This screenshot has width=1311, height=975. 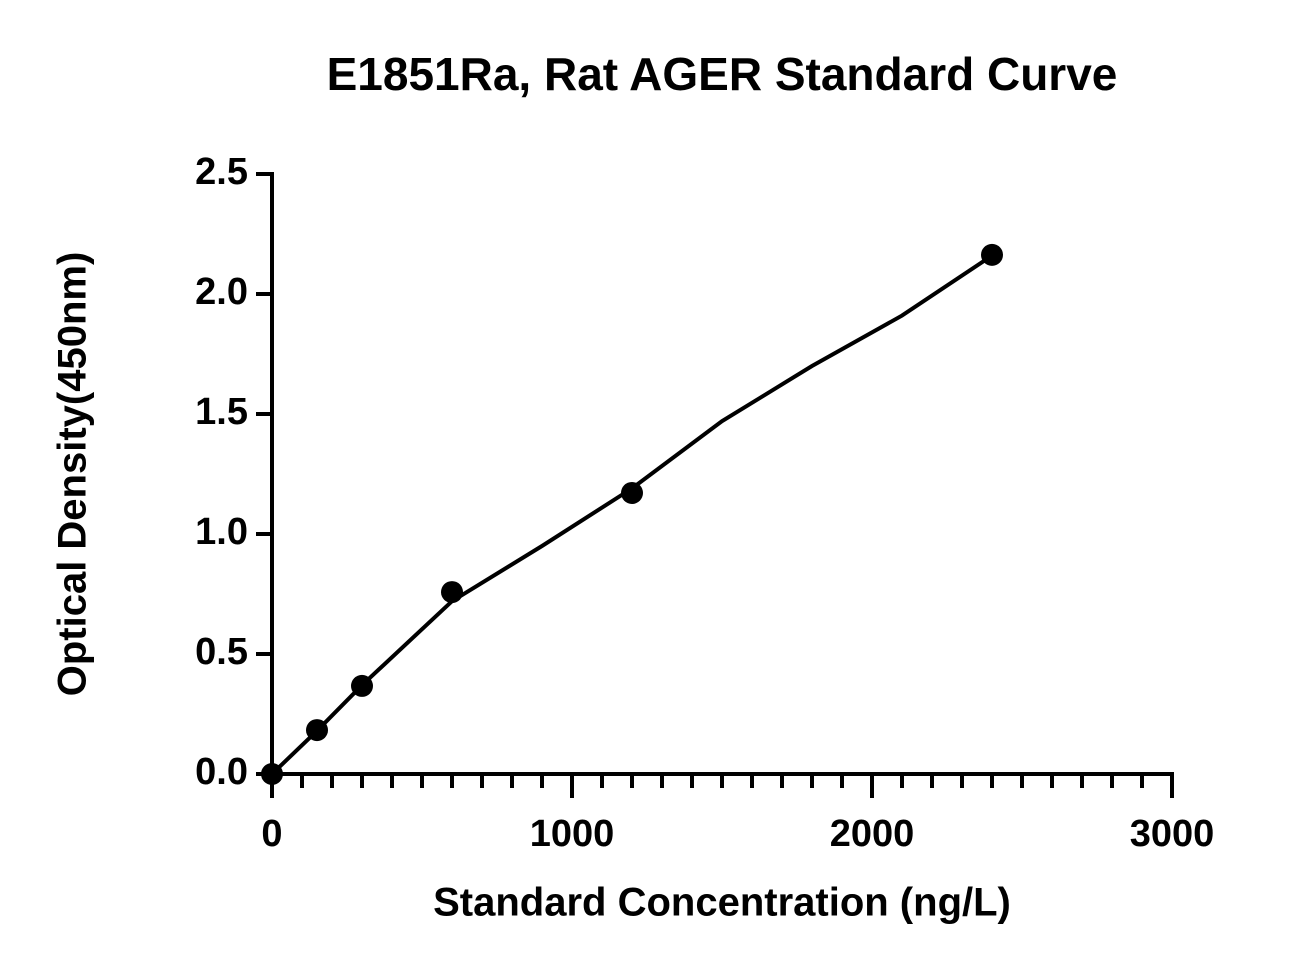 What do you see at coordinates (572, 834) in the screenshot?
I see `x-tick-label: 1000` at bounding box center [572, 834].